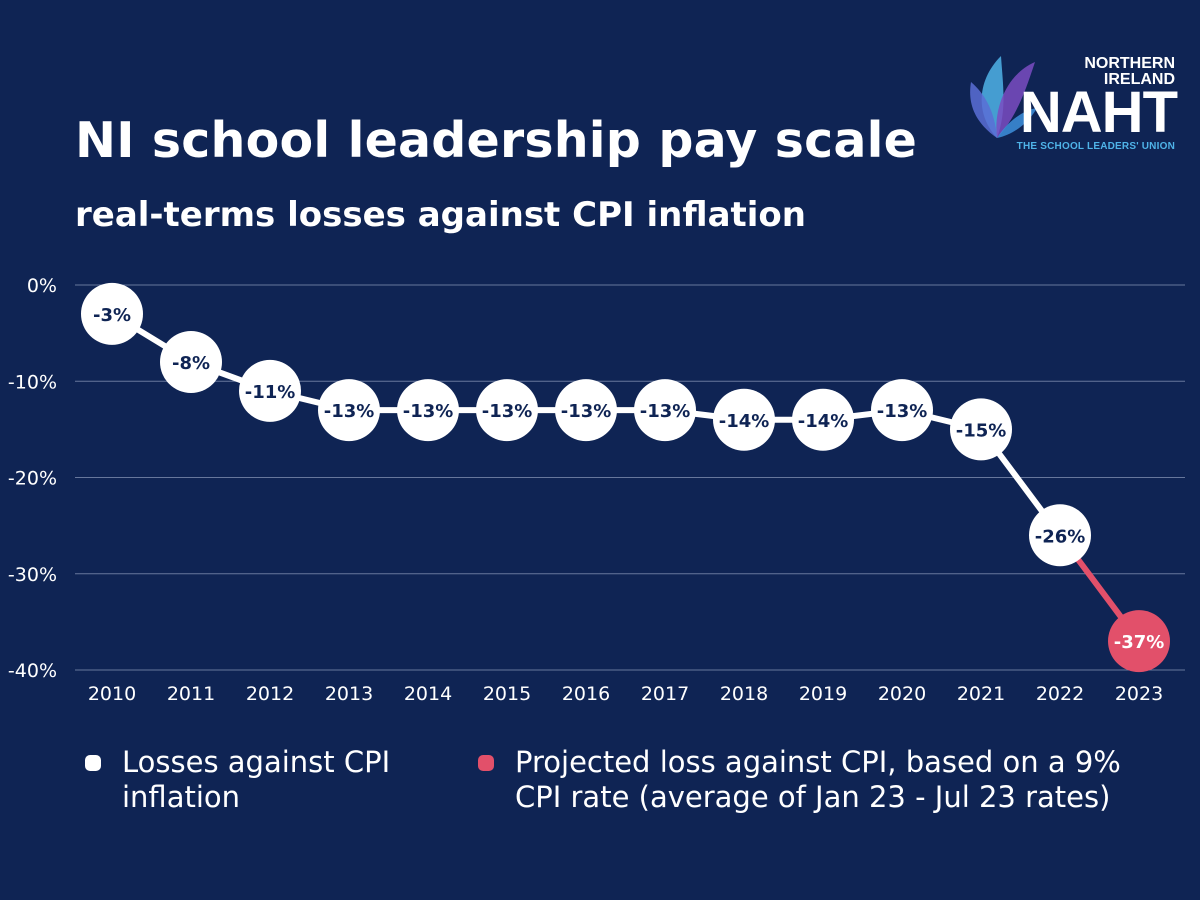  Describe the element at coordinates (744, 694) in the screenshot. I see `x-tick-label: 2018` at that location.